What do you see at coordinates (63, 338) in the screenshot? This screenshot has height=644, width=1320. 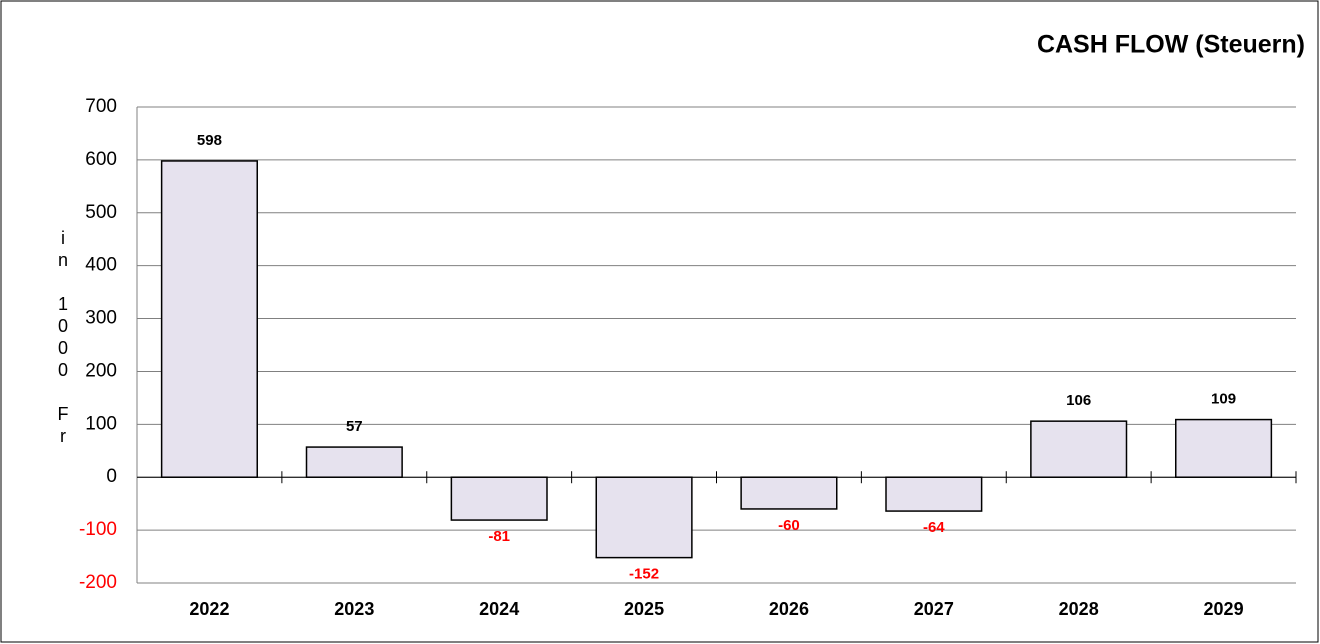 I see `y-axis-label: in 1000 Fr` at bounding box center [63, 338].